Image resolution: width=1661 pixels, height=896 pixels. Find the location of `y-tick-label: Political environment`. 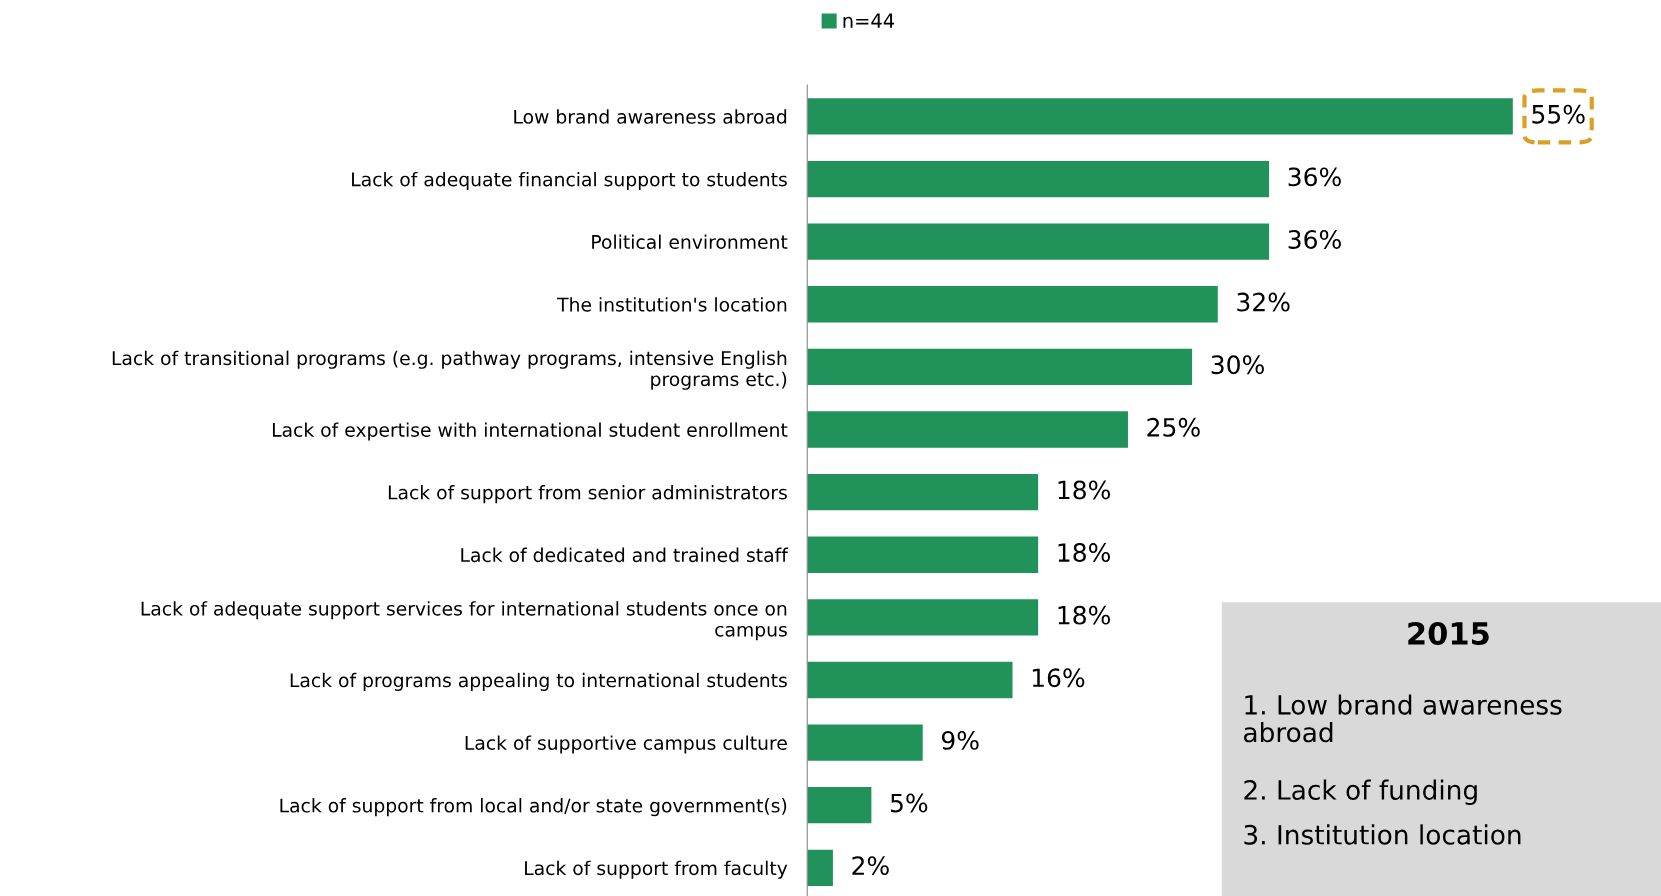

y-tick-label: Political environment is located at coordinates (690, 242).